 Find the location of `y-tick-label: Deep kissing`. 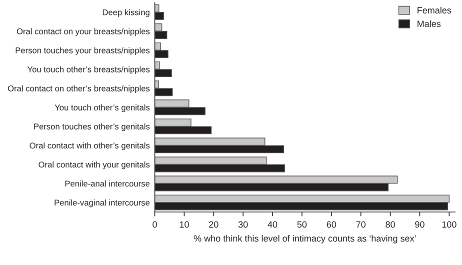

y-tick-label: Deep kissing is located at coordinates (126, 13).